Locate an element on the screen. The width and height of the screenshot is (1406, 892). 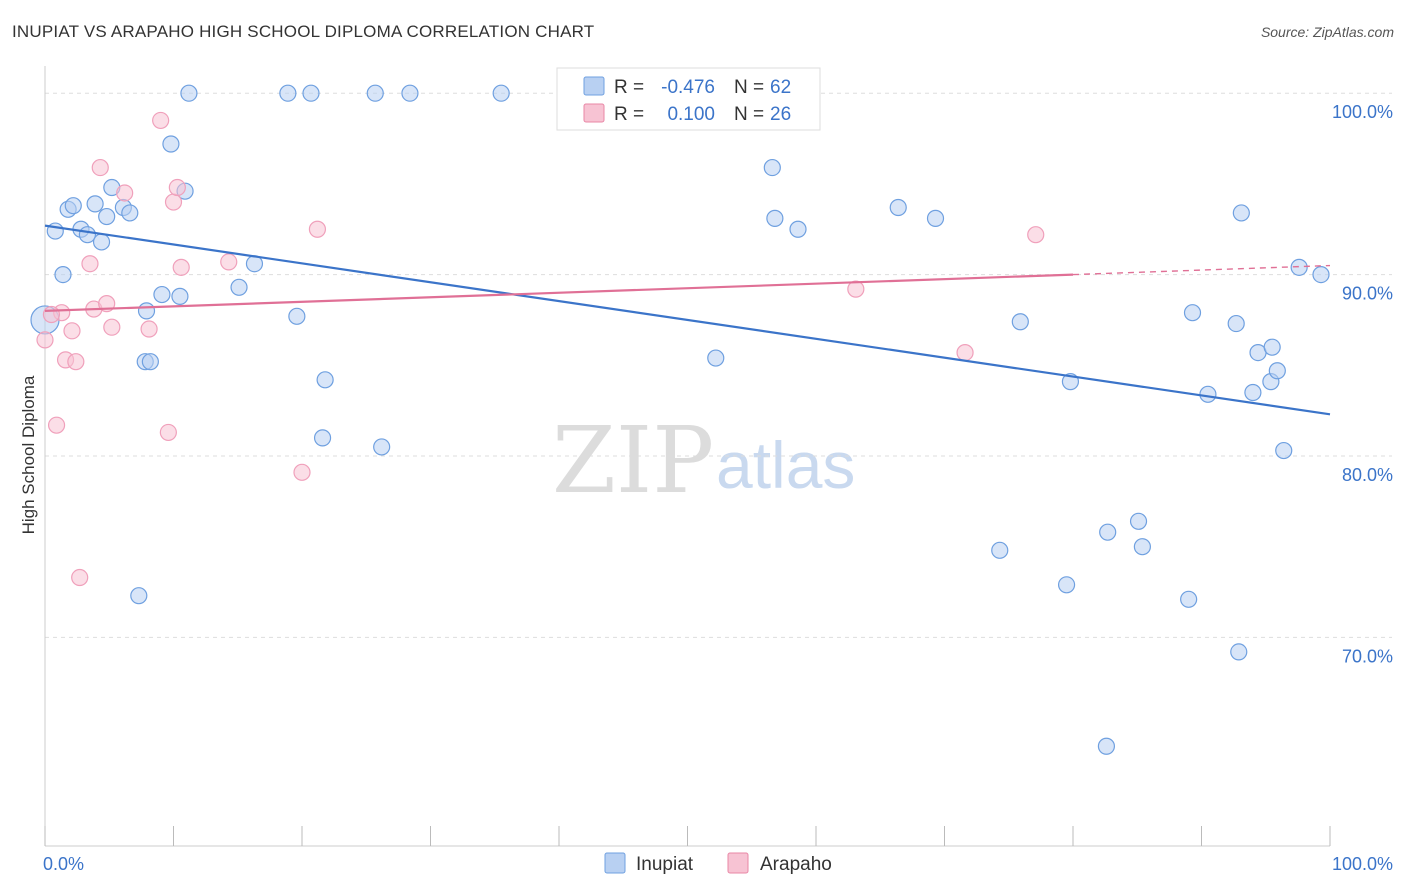
x-tick-label-max: 100.0% is located at coordinates (1362, 864).